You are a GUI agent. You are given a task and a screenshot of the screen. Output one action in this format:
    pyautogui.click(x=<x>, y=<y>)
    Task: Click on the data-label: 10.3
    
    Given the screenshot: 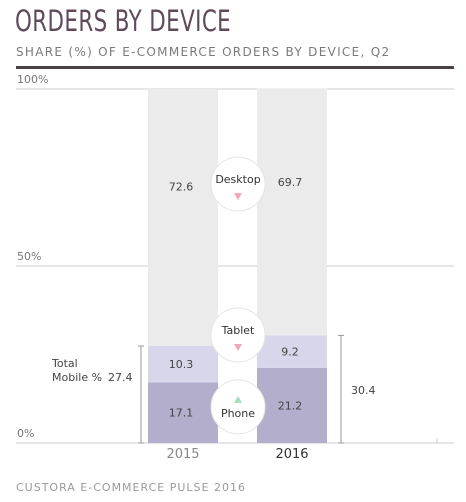 What is the action you would take?
    pyautogui.click(x=181, y=364)
    